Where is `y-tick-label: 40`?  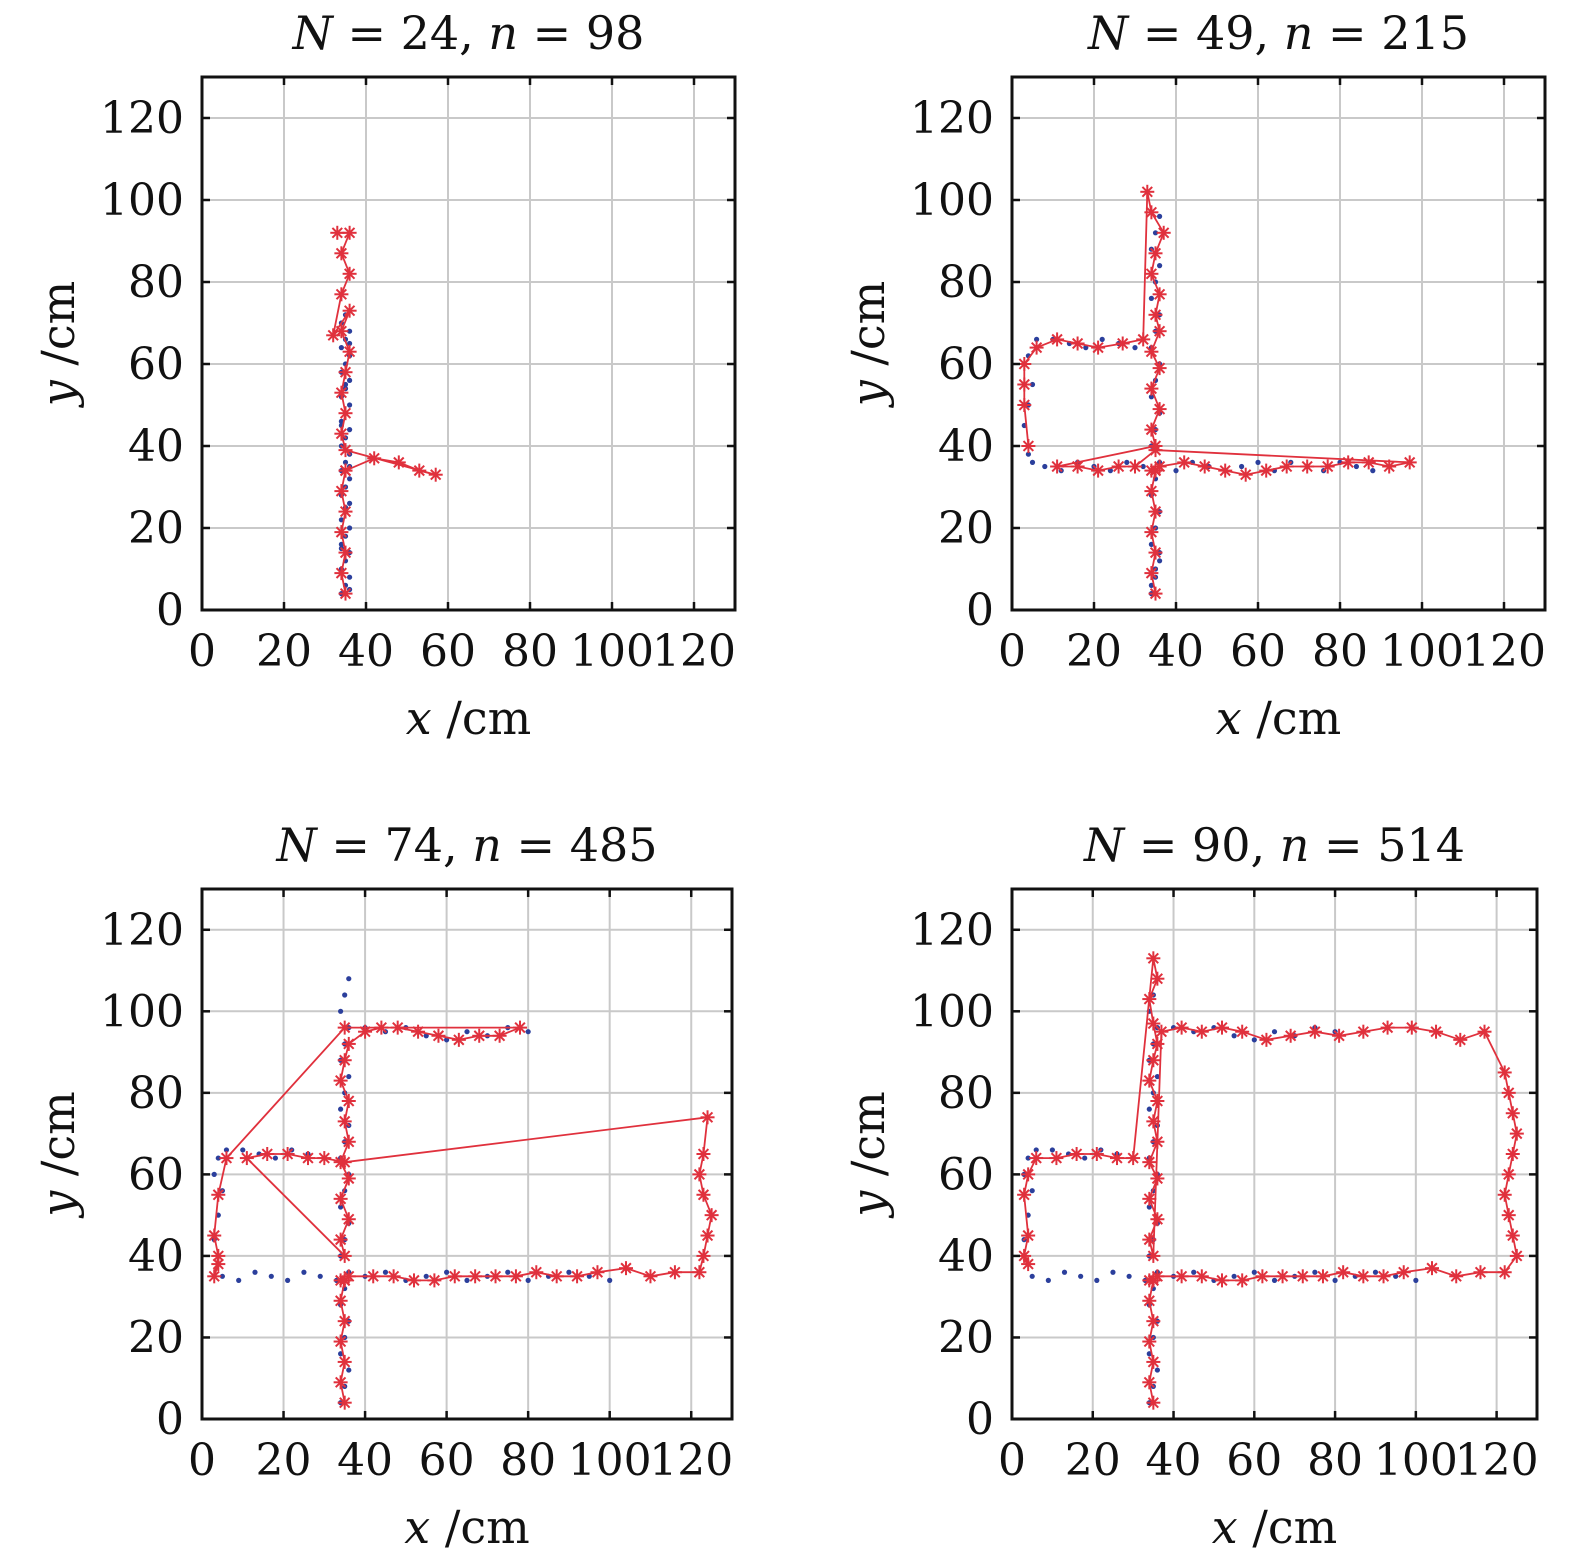
y-tick-label: 40 is located at coordinates (156, 1256).